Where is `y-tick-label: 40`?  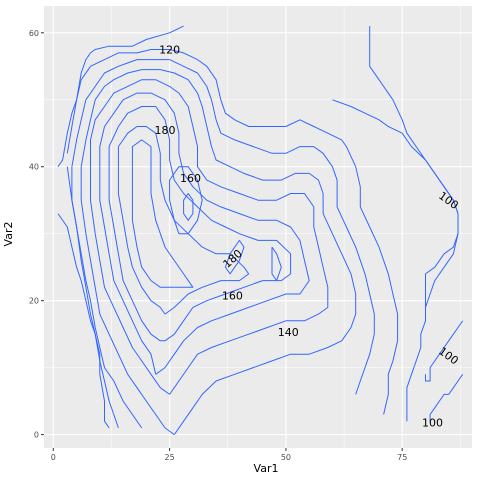
y-tick-label: 40 is located at coordinates (34, 167).